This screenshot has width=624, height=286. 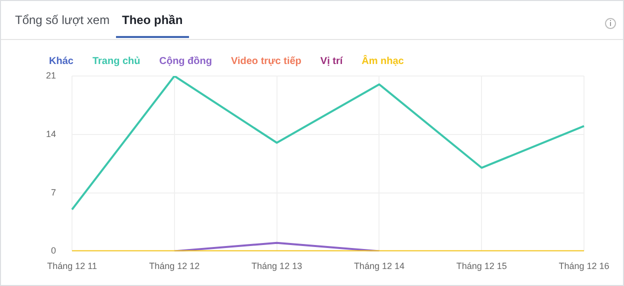 I want to click on x-tick-label: Tháng 12 15, so click(x=481, y=266).